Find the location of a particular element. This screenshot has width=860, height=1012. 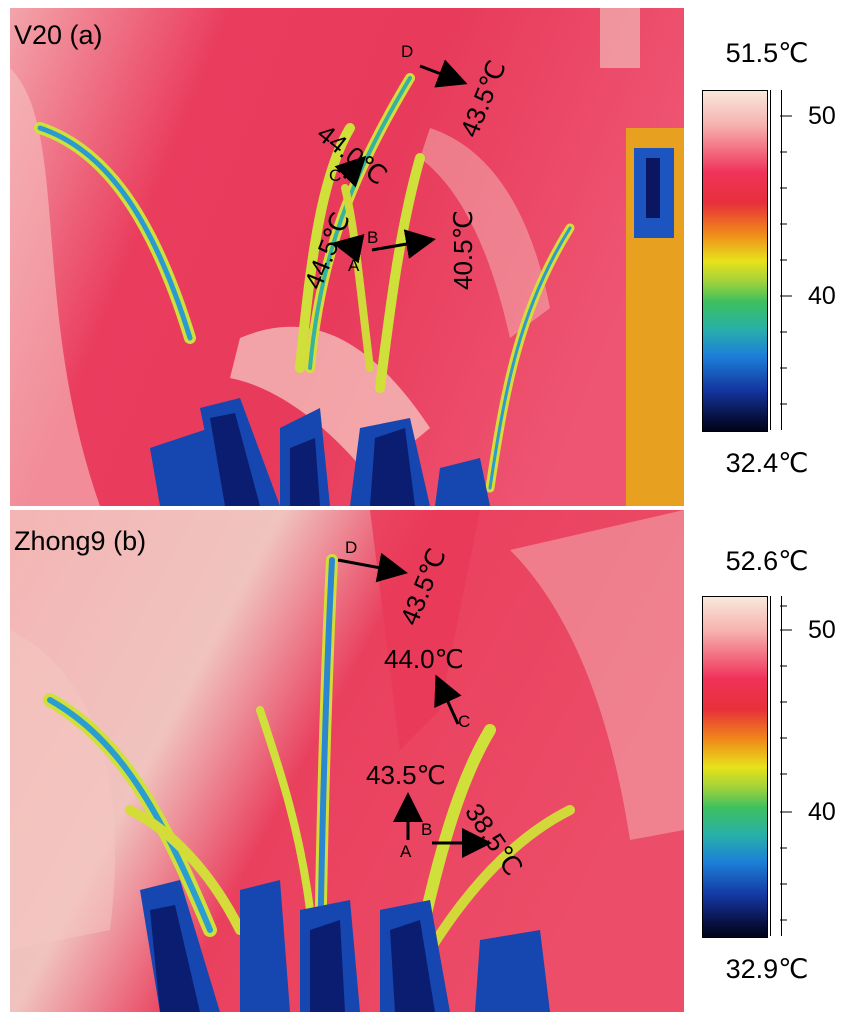

panel-title-a: V20 (a) is located at coordinates (58, 35).